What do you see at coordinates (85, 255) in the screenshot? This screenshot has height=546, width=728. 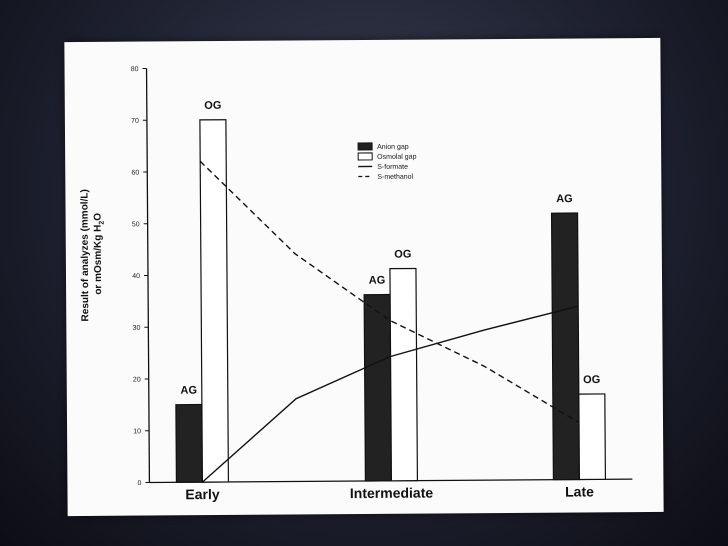 I see `y-axis-label-line1: Result of analyzes (mmol/L)` at bounding box center [85, 255].